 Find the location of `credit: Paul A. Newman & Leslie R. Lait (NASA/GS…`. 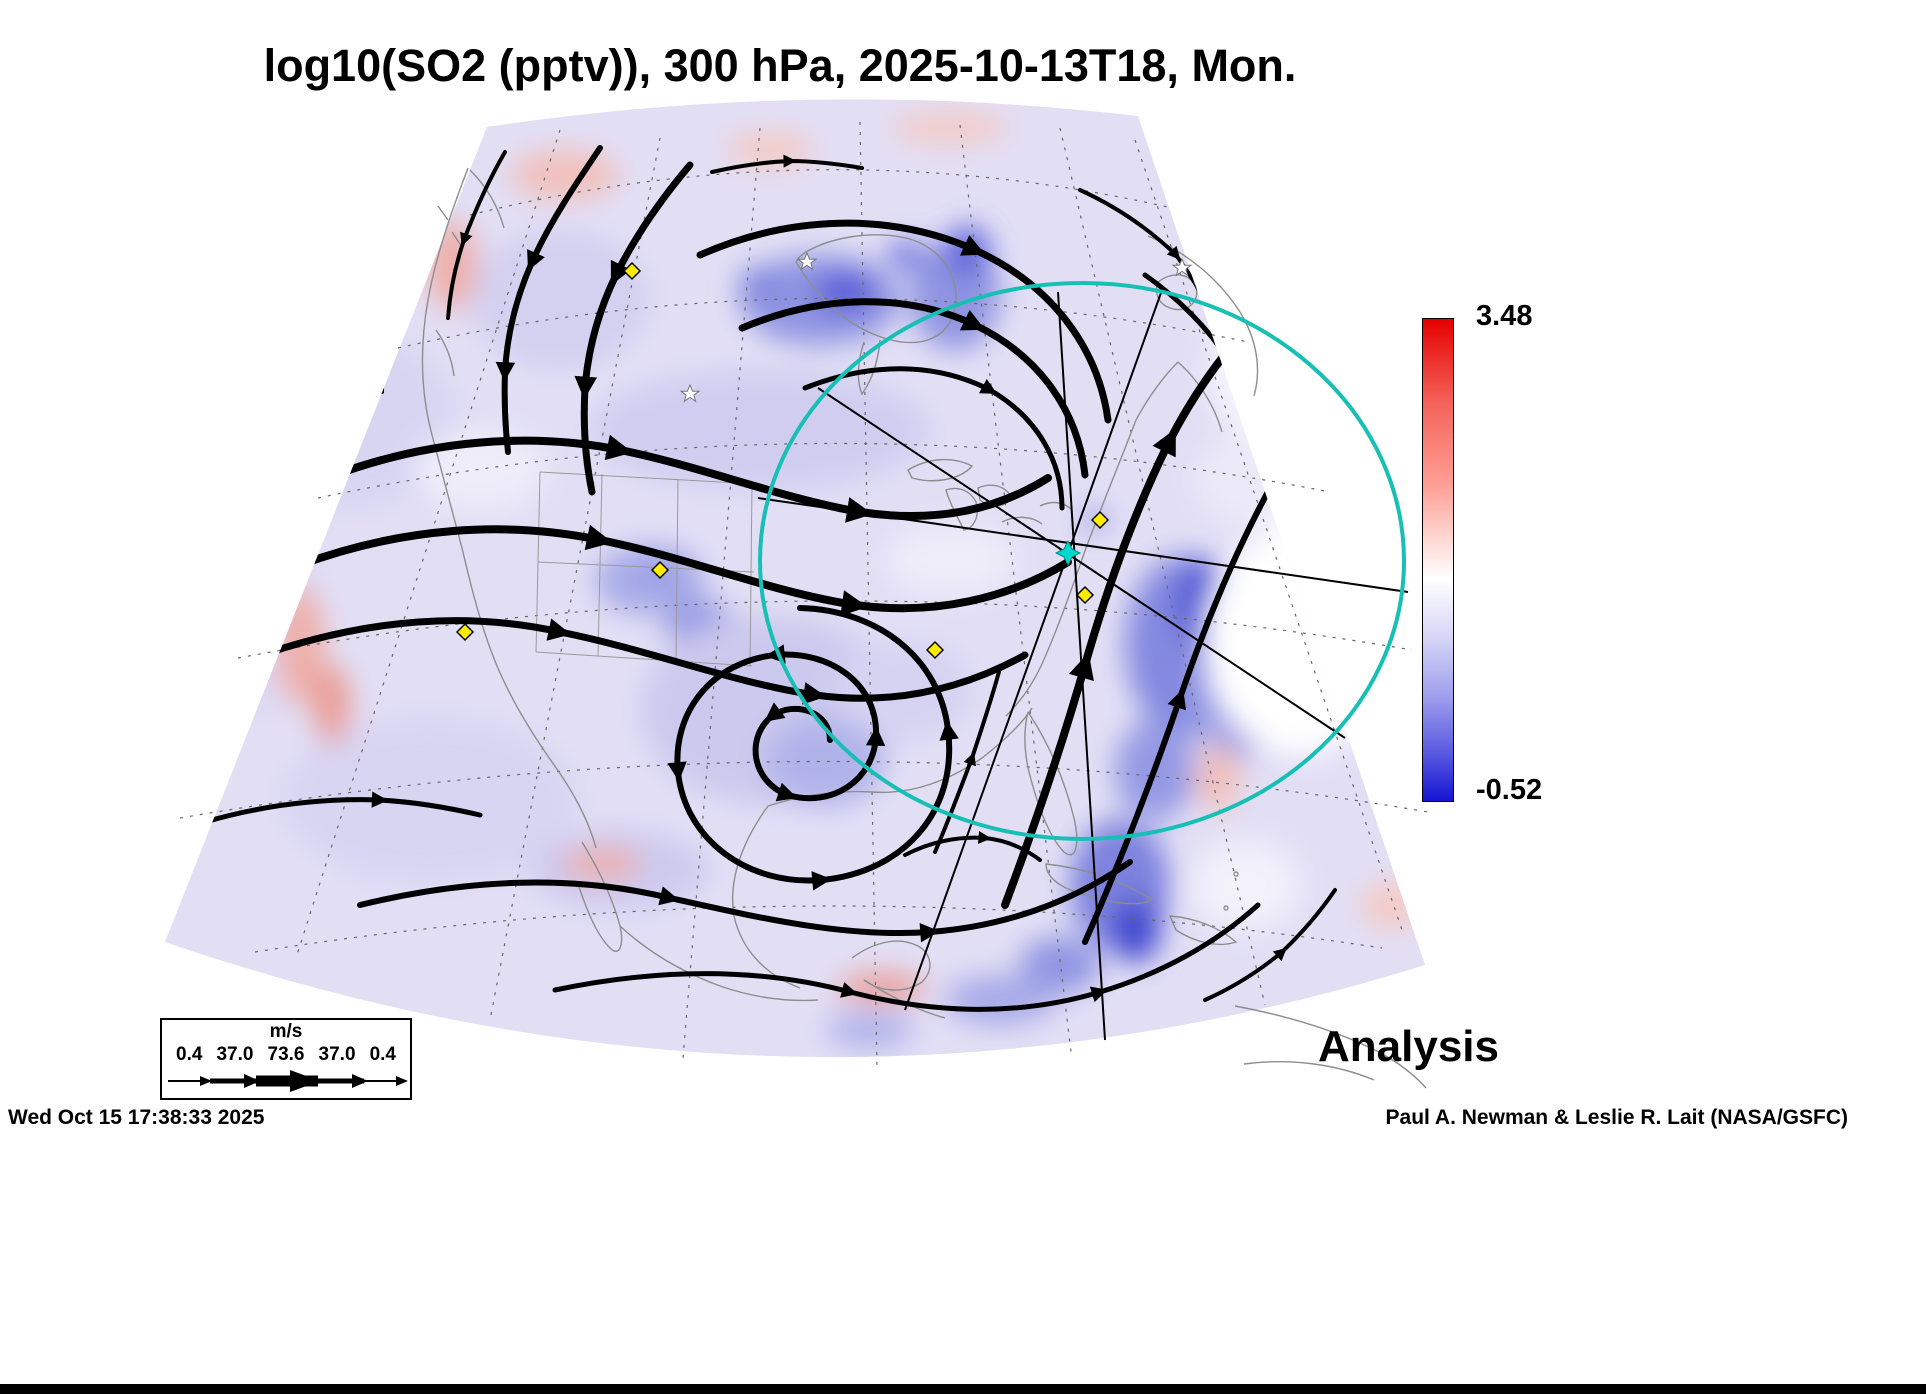

credit: Paul A. Newman & Leslie R. Lait (NASA/GS… is located at coordinates (1616, 1117).